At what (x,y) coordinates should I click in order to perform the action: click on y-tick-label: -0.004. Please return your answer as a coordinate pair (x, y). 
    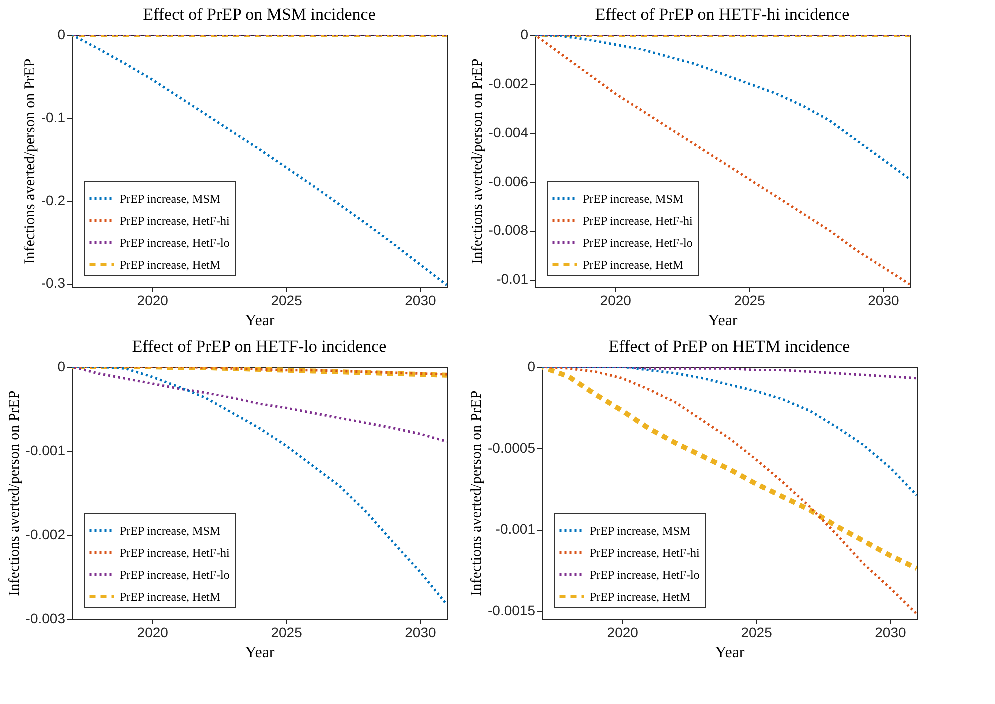
    Looking at the image, I should click on (508, 132).